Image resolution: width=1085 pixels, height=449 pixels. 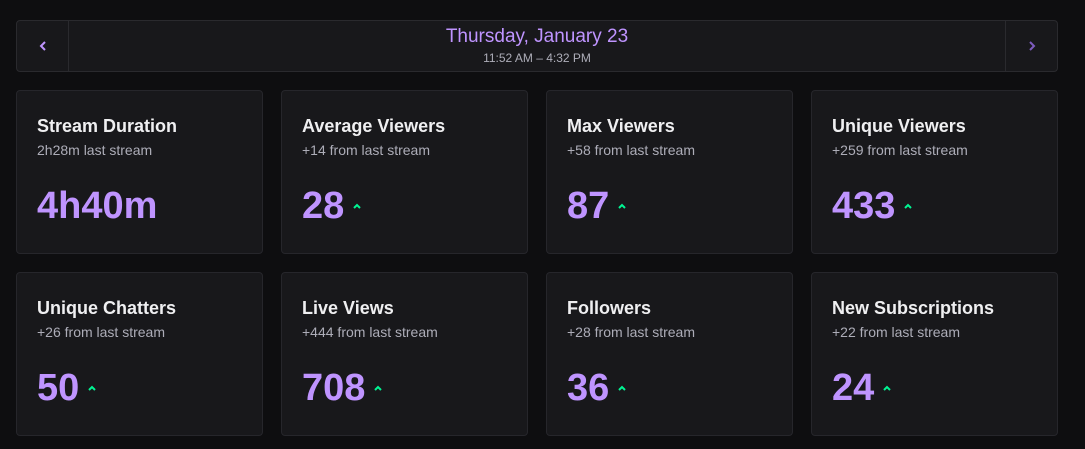 I want to click on stat-value: 433, so click(x=864, y=206).